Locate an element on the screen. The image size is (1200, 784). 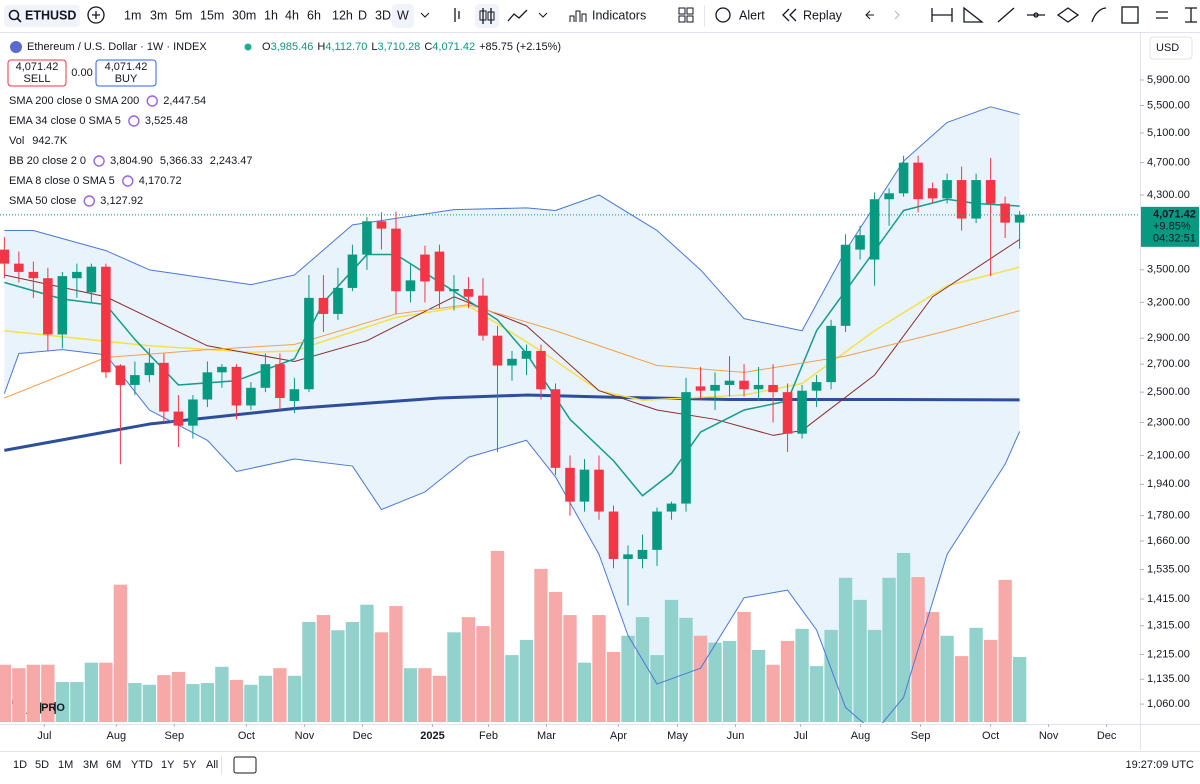
sell-button is located at coordinates (37, 73).